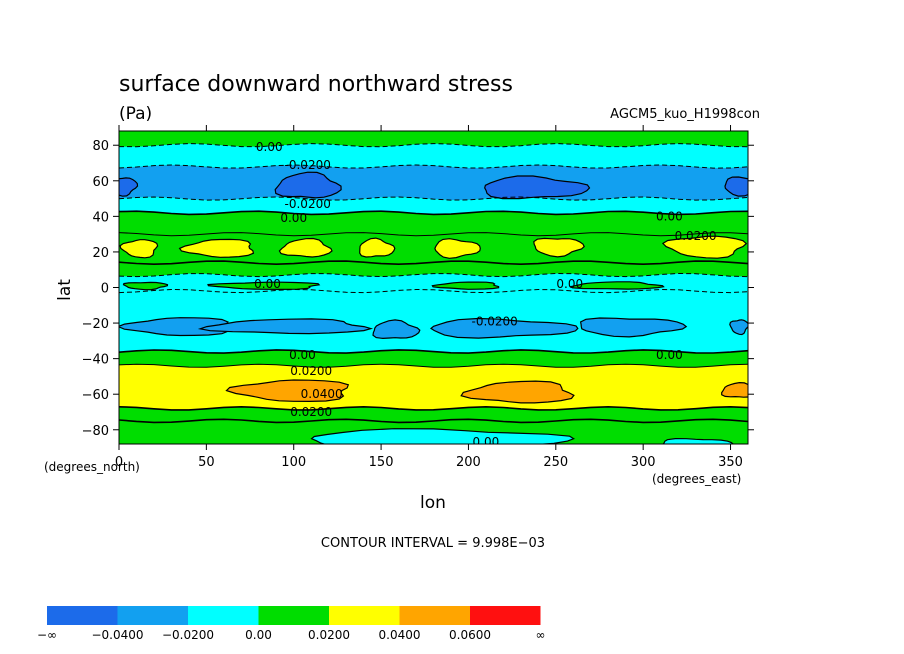 The height and width of the screenshot is (654, 904). I want to click on contour-label-9: 0.00, so click(302, 355).